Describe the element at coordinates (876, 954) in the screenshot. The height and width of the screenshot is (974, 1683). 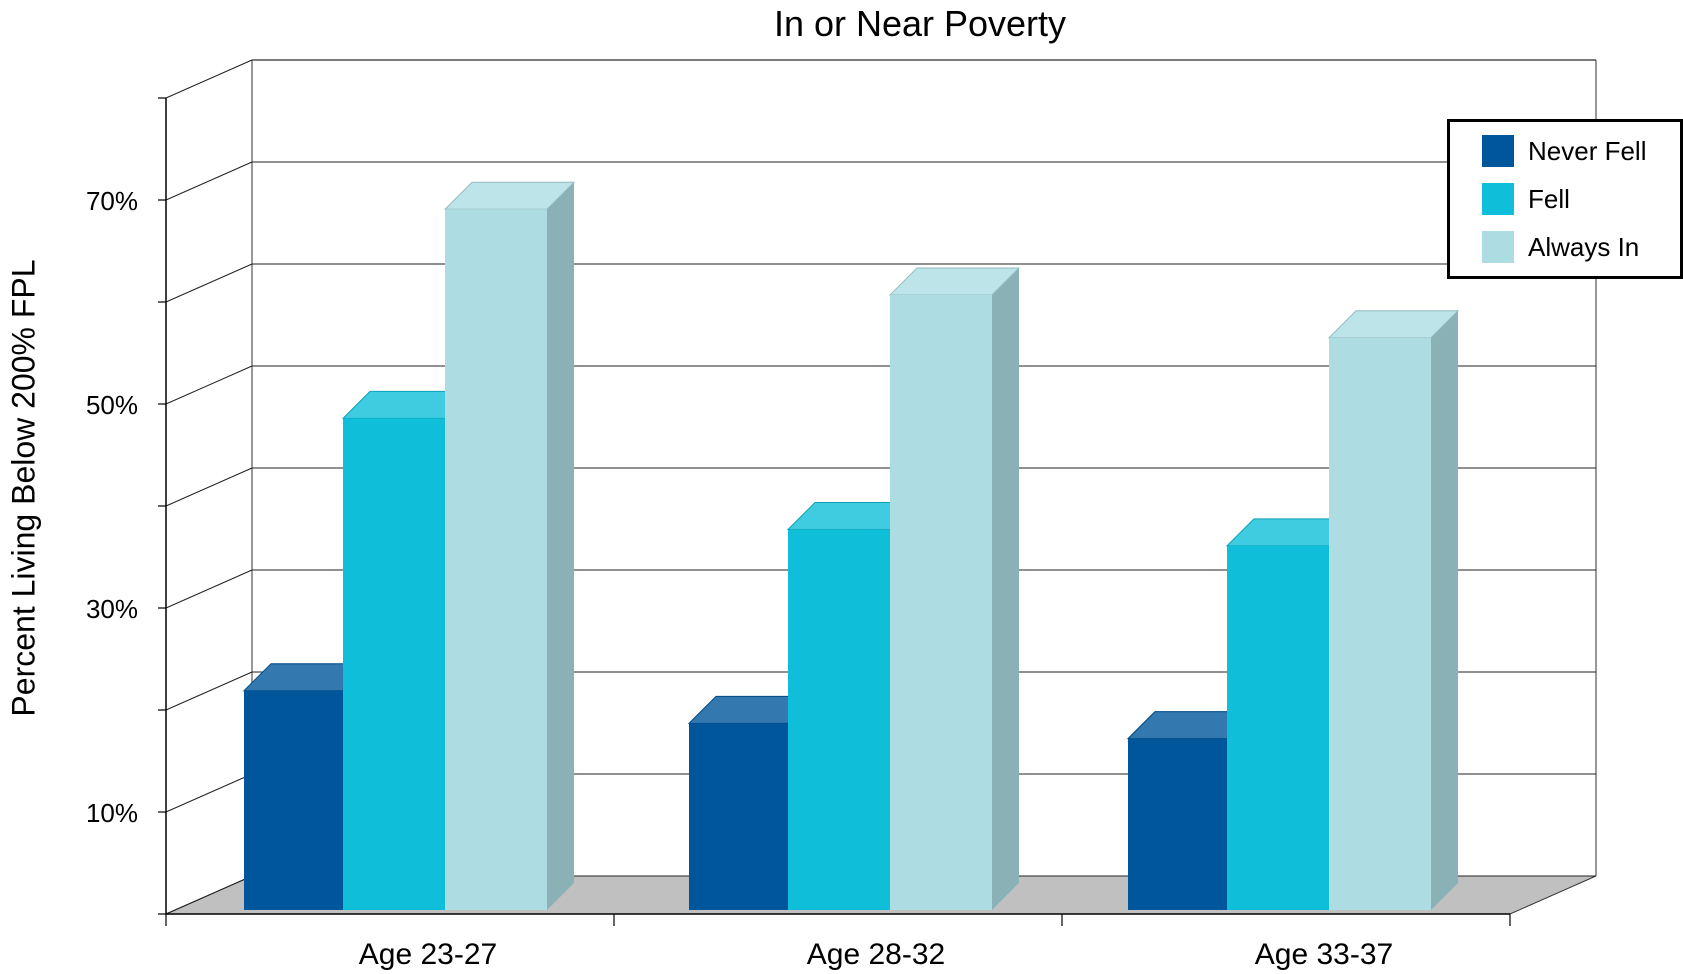
I see `x-tick-label: Age 28-32` at that location.